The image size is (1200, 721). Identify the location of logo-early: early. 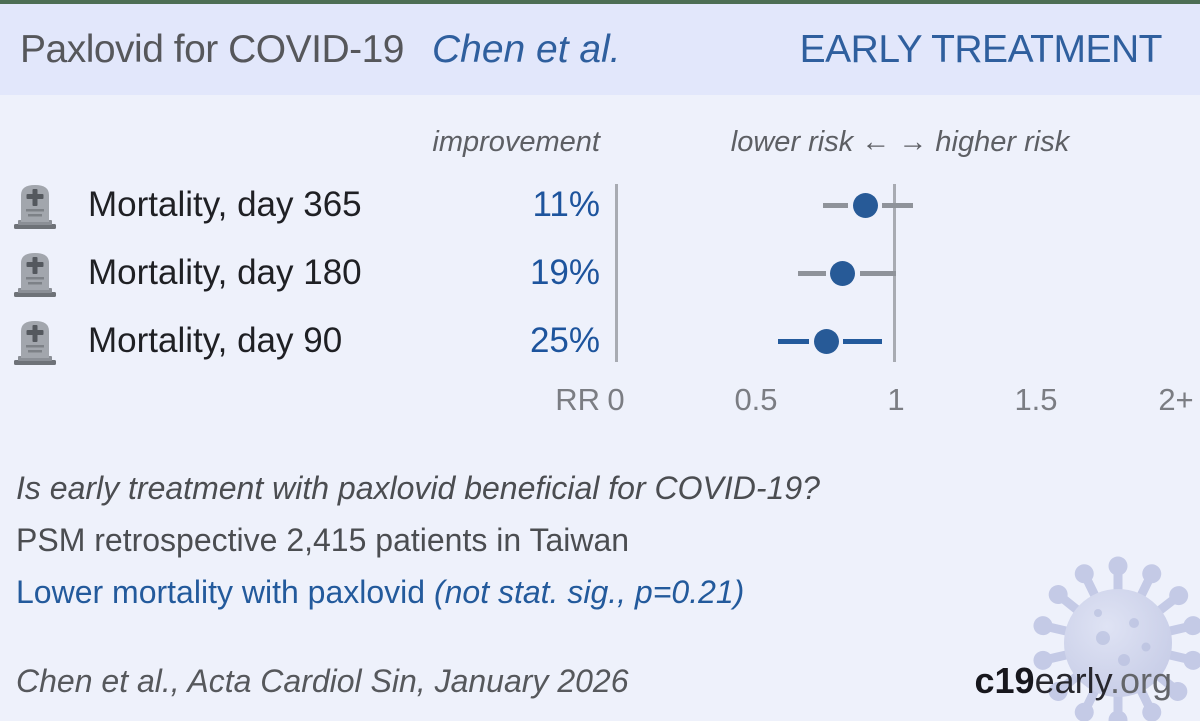
(1072, 680).